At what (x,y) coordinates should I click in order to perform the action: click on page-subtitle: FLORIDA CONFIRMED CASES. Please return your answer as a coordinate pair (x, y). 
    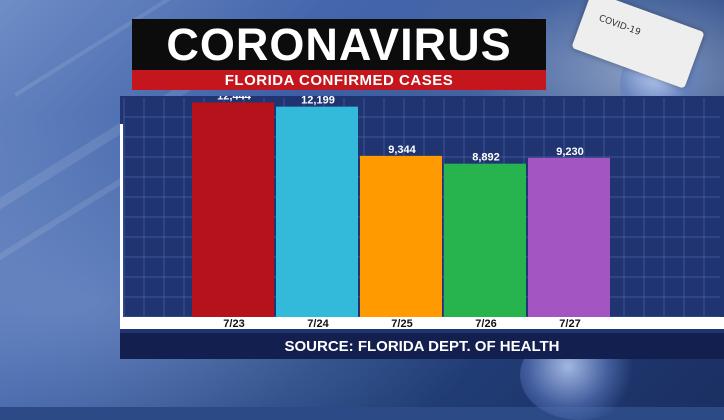
    Looking at the image, I should click on (339, 80).